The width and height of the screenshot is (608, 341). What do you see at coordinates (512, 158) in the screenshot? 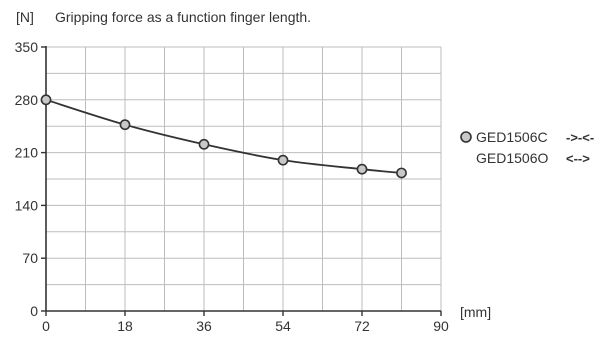
I see `legend-label: GED1506O` at bounding box center [512, 158].